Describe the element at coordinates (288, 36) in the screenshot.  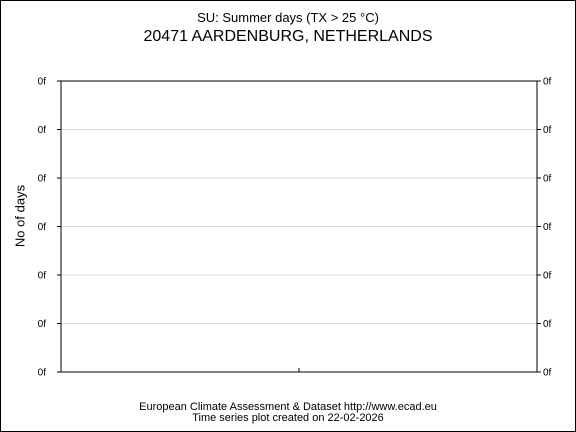
I see `chart-subtitle: 20471 AARDENBURG, NETHERLANDS` at that location.